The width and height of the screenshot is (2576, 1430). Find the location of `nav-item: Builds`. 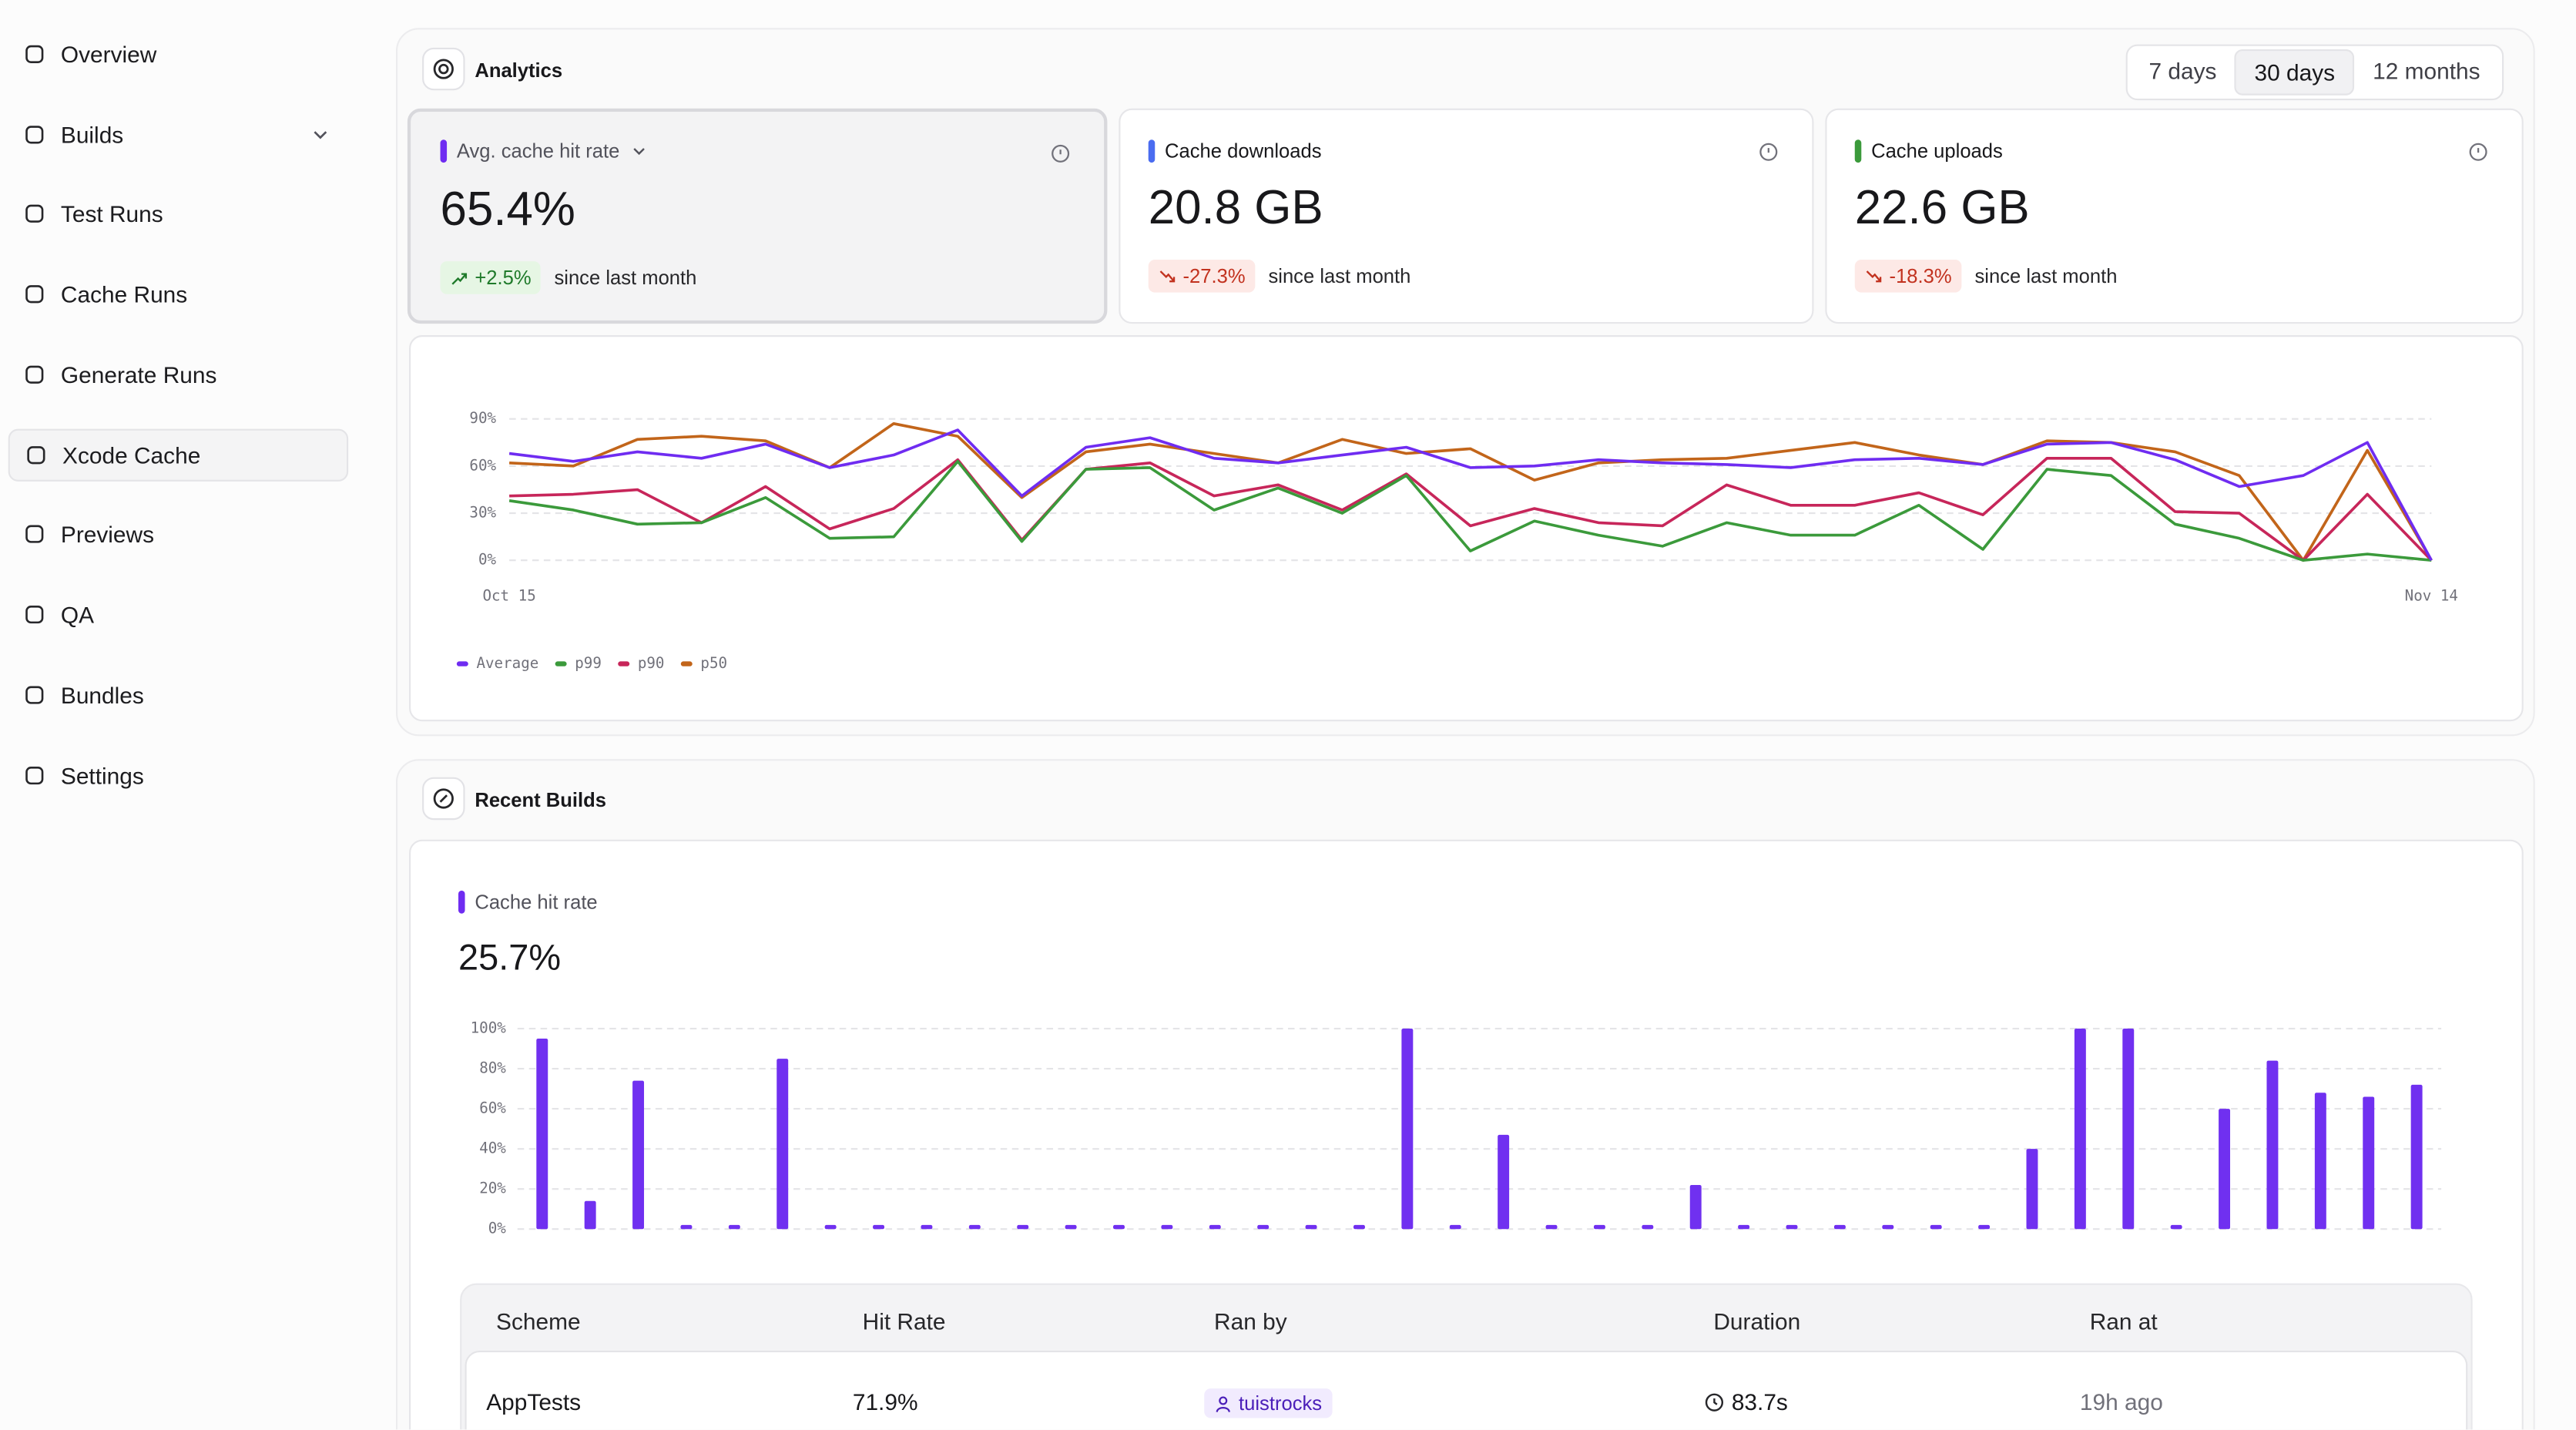

nav-item: Builds is located at coordinates (178, 135).